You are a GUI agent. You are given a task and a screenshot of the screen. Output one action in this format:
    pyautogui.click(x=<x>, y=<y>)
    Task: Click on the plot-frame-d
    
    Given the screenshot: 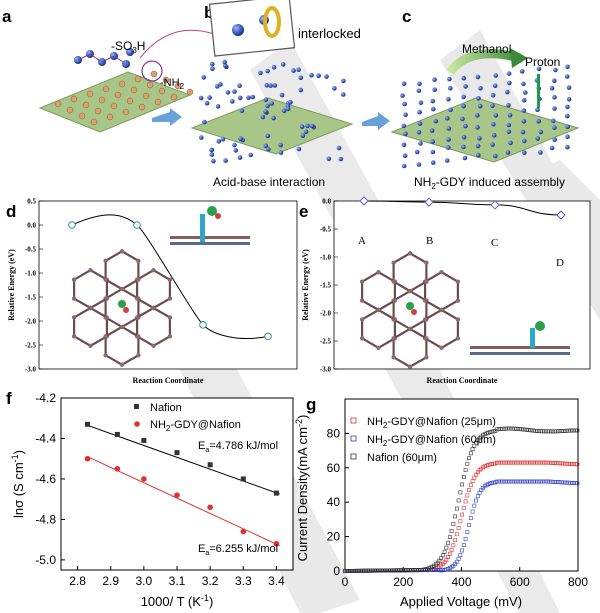 What is the action you would take?
    pyautogui.click(x=168, y=285)
    